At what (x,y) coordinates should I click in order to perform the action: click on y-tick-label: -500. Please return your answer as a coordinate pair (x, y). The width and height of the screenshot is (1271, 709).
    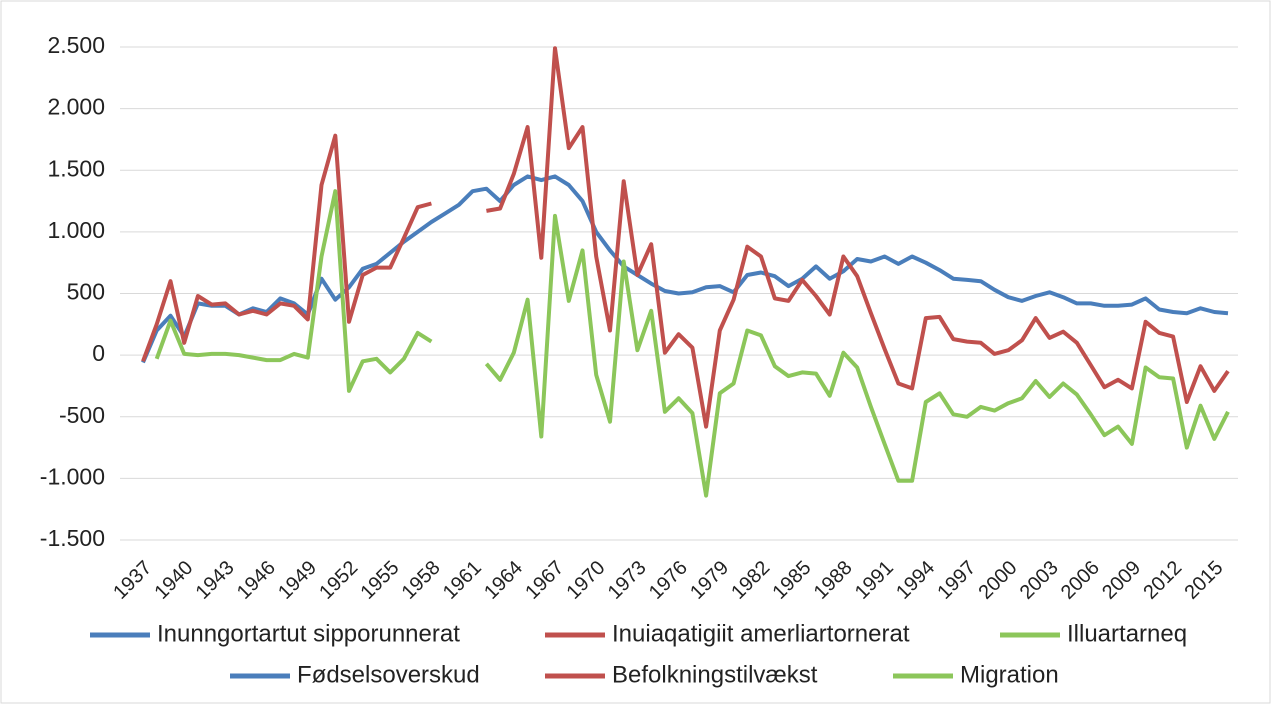
    Looking at the image, I should click on (82, 415).